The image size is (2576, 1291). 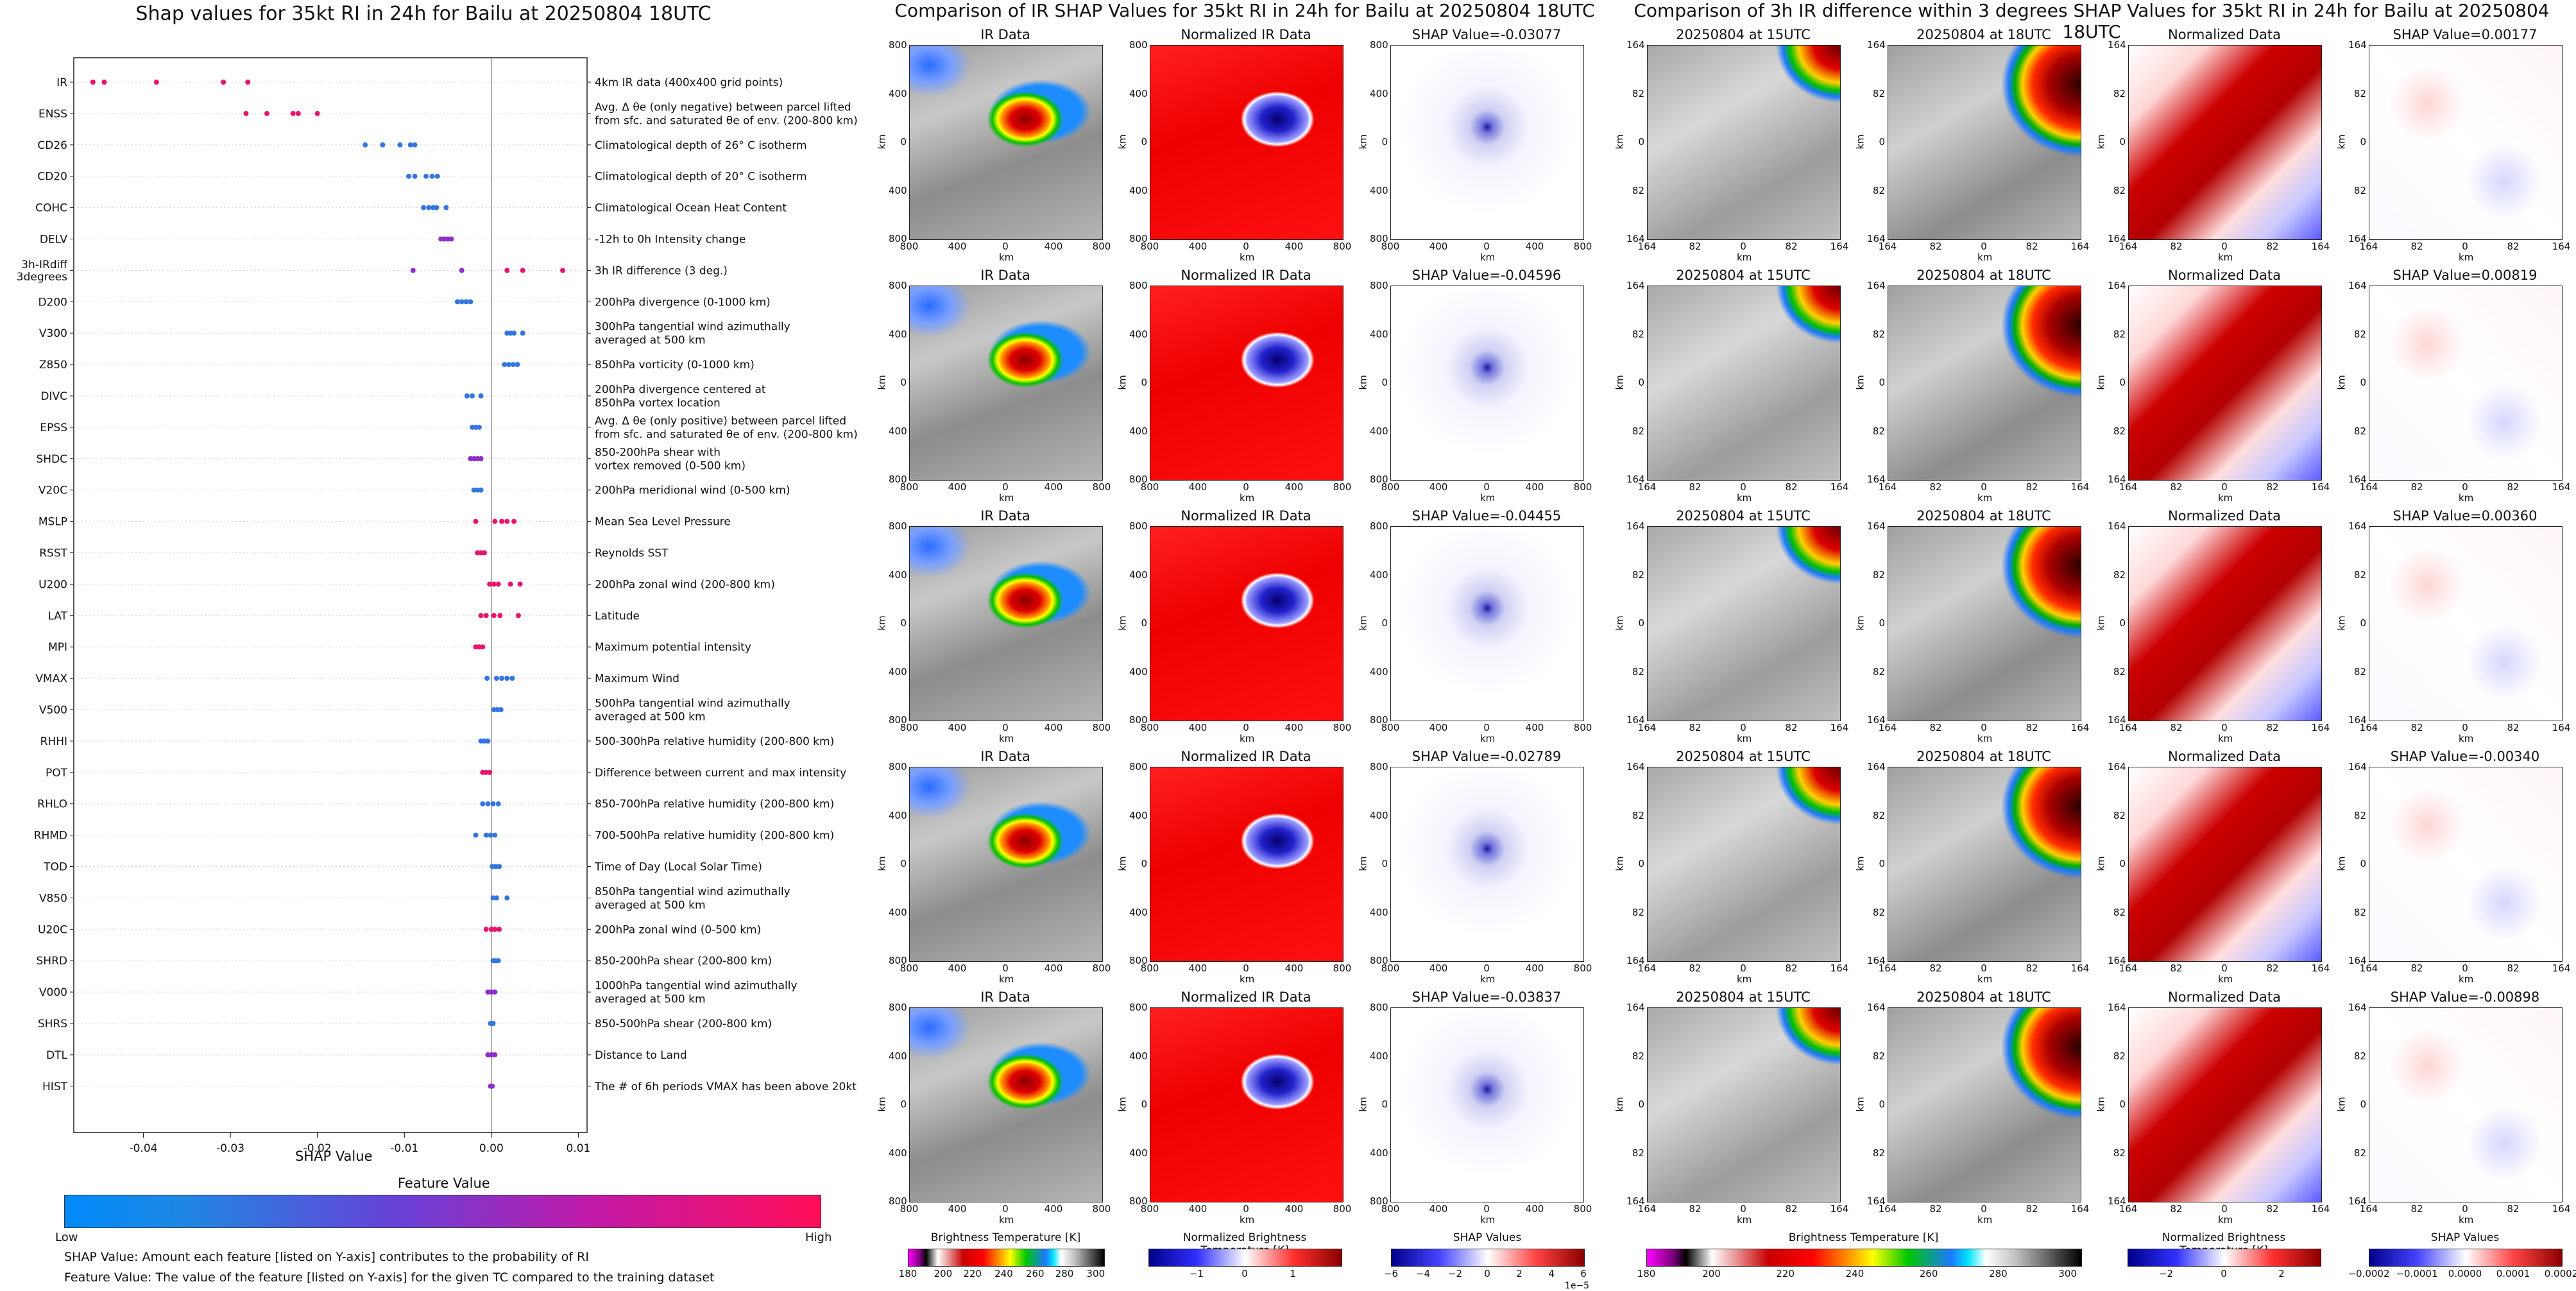 What do you see at coordinates (2417, 1273) in the screenshot?
I see `diff-shap-colorbar-tick-label: −0.0001` at bounding box center [2417, 1273].